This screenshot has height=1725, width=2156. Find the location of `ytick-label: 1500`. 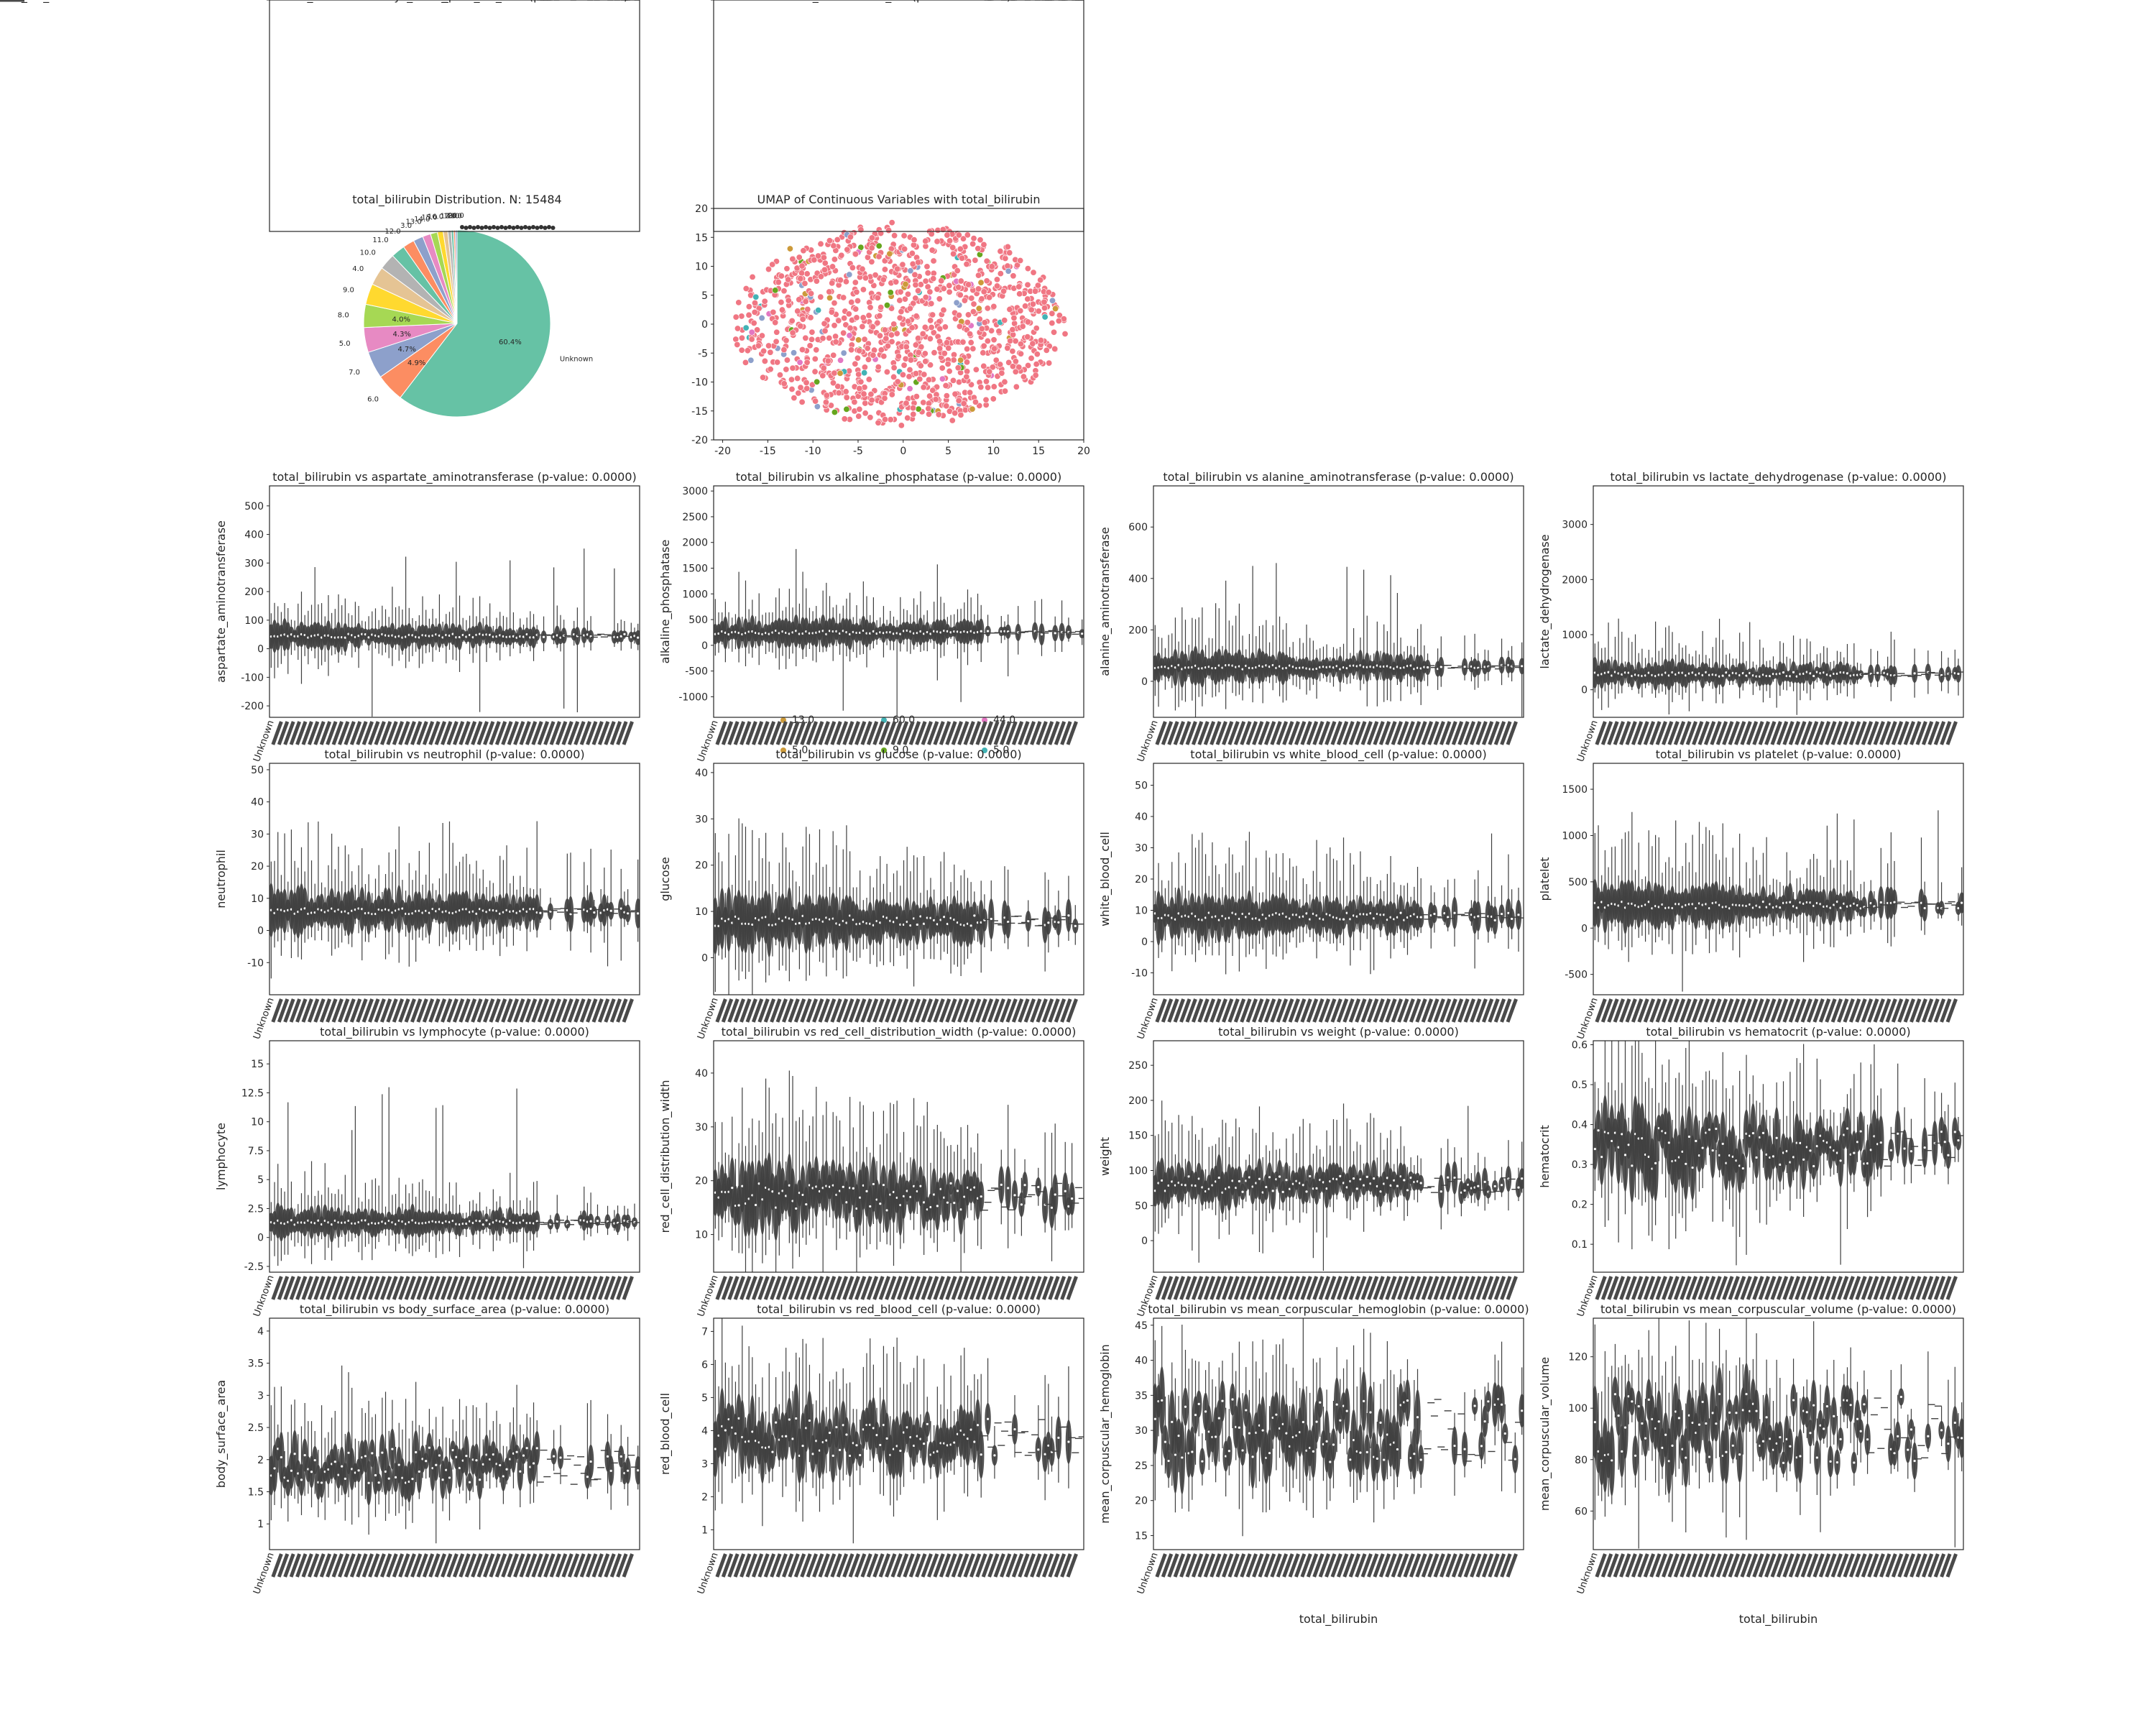

ytick-label: 1500 is located at coordinates (695, 568).